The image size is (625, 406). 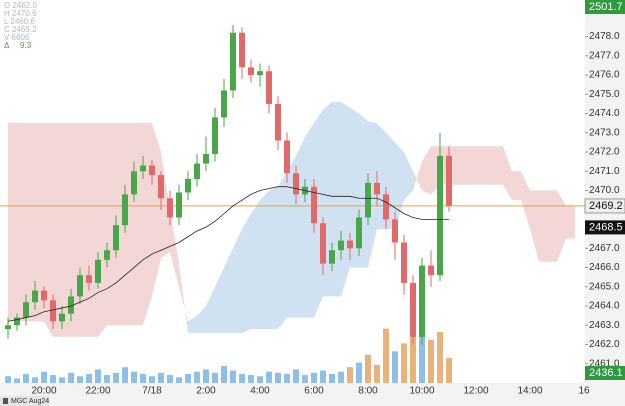 I want to click on bottom-badge-bg, so click(x=605, y=373).